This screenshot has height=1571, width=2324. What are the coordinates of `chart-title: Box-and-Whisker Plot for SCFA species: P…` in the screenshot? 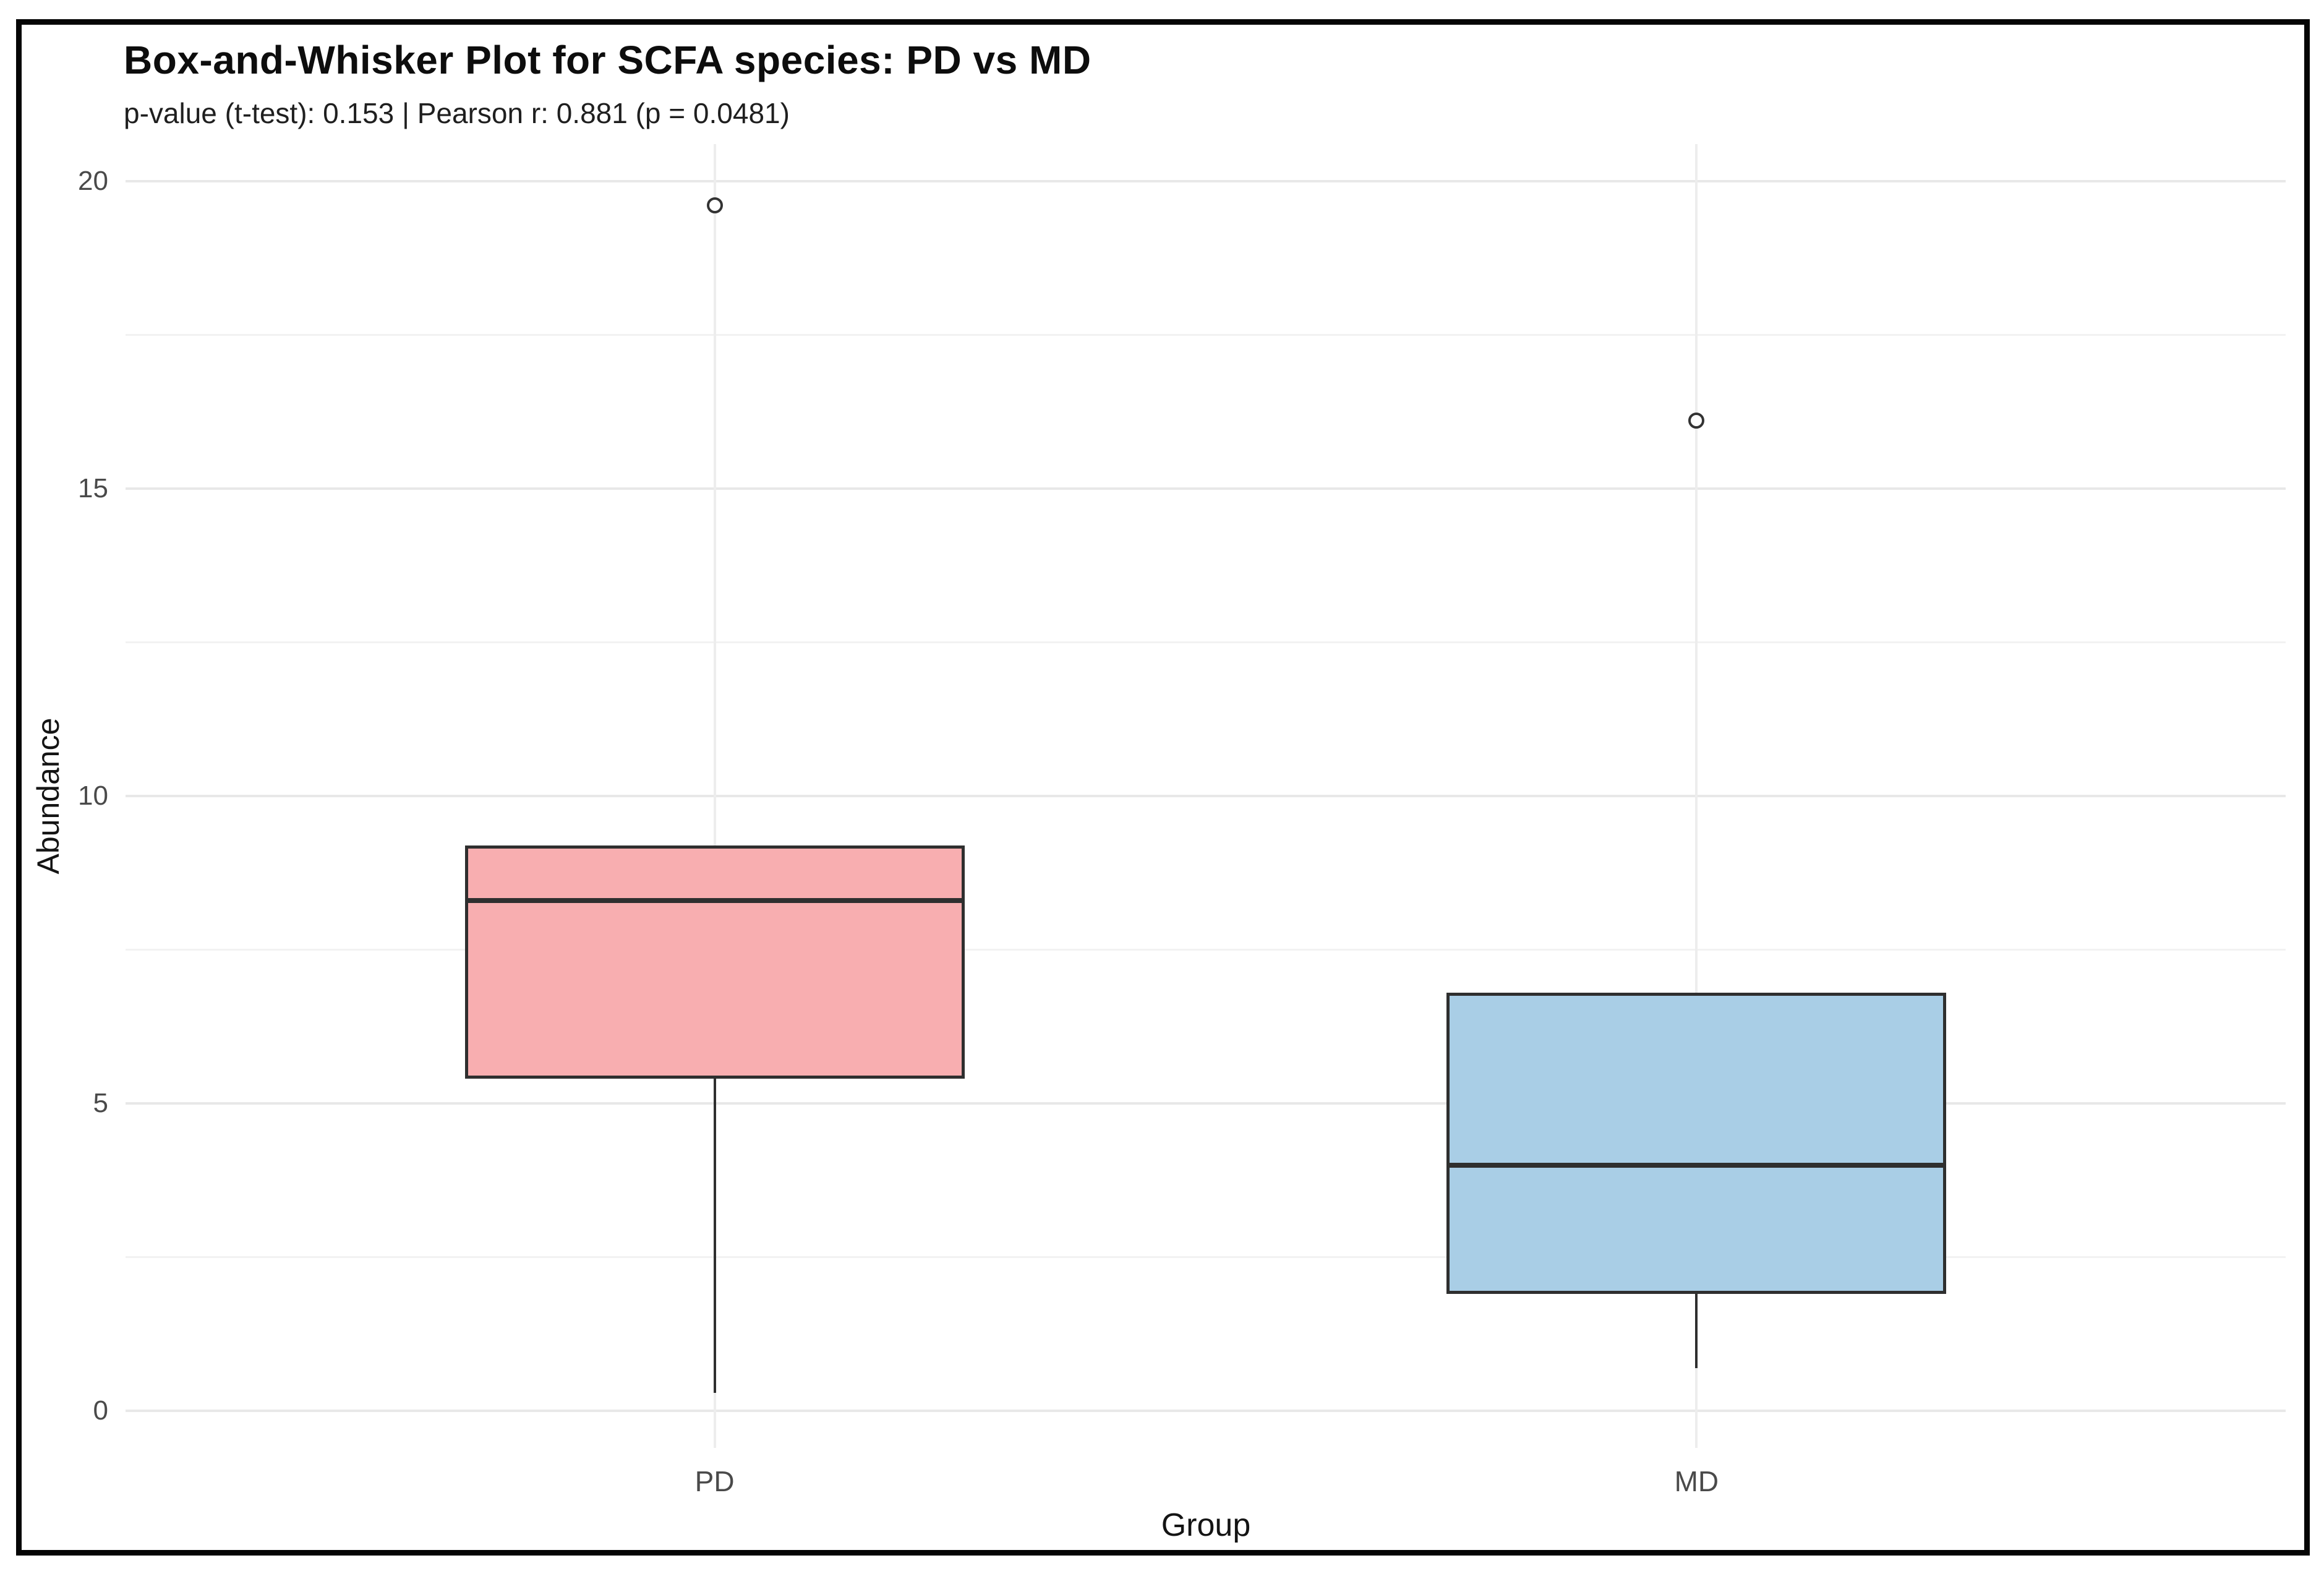 It's located at (608, 60).